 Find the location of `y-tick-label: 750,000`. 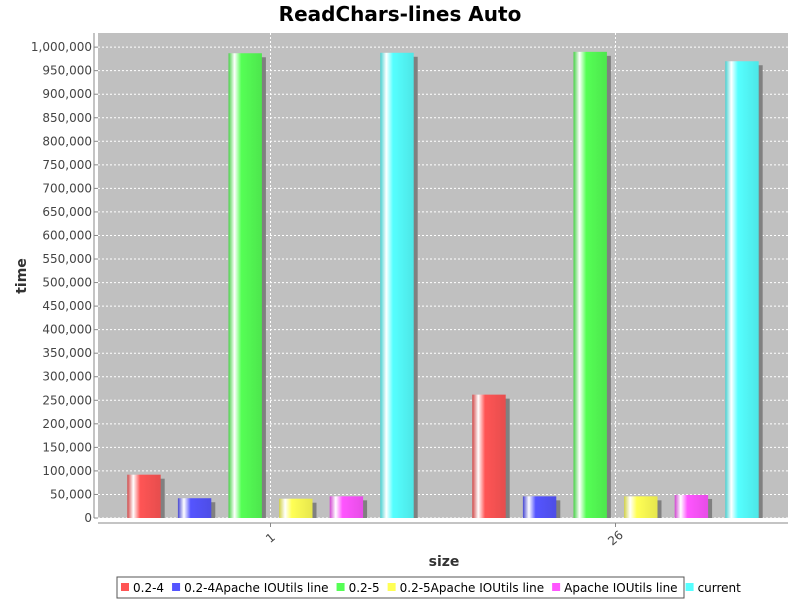

y-tick-label: 750,000 is located at coordinates (67, 165).